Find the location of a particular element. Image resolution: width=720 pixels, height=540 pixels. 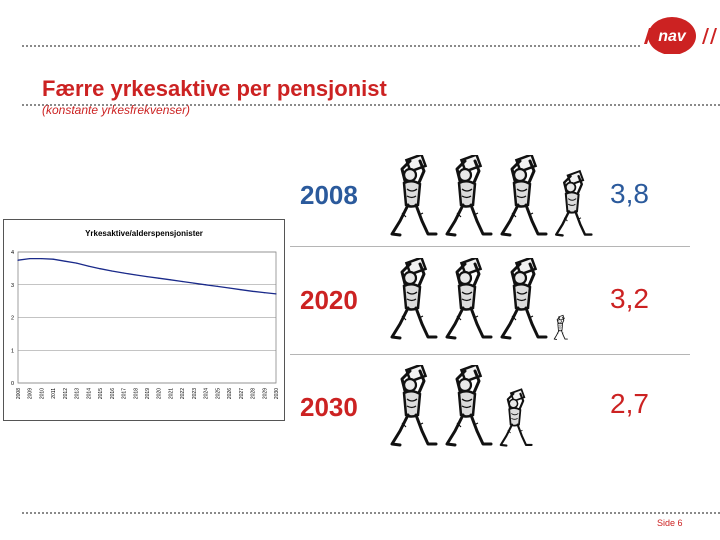

y-tick-label: 4 is located at coordinates (12, 253).